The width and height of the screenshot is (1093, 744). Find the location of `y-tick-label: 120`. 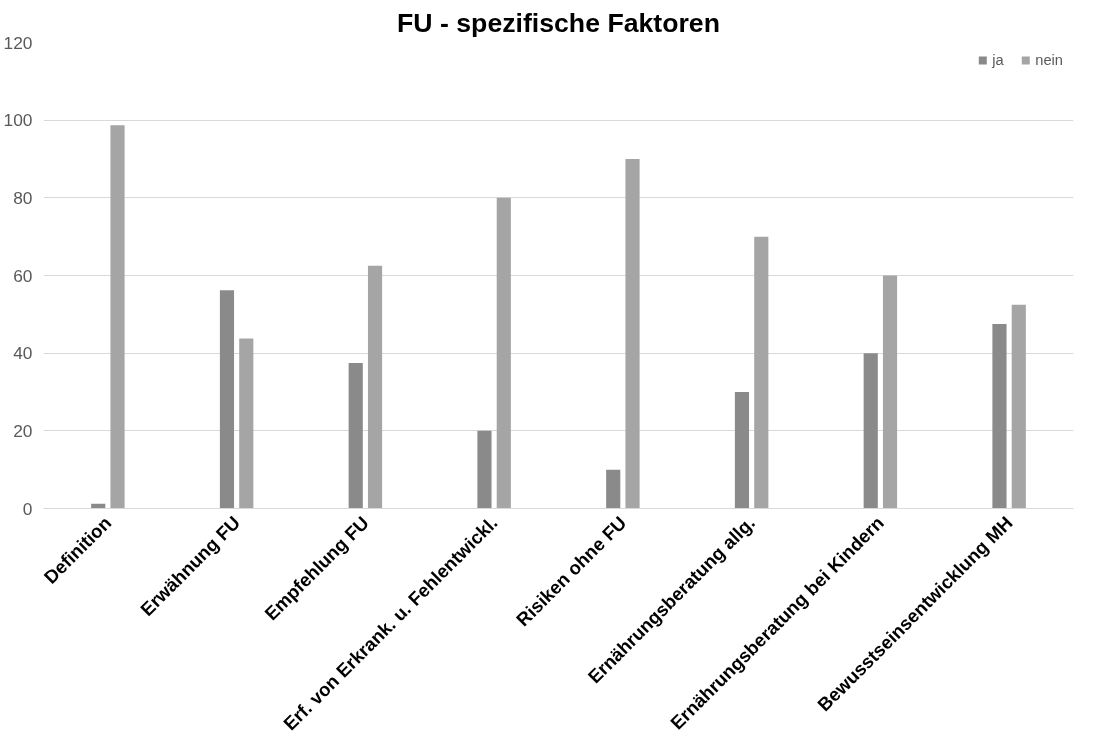

y-tick-label: 120 is located at coordinates (18, 42).